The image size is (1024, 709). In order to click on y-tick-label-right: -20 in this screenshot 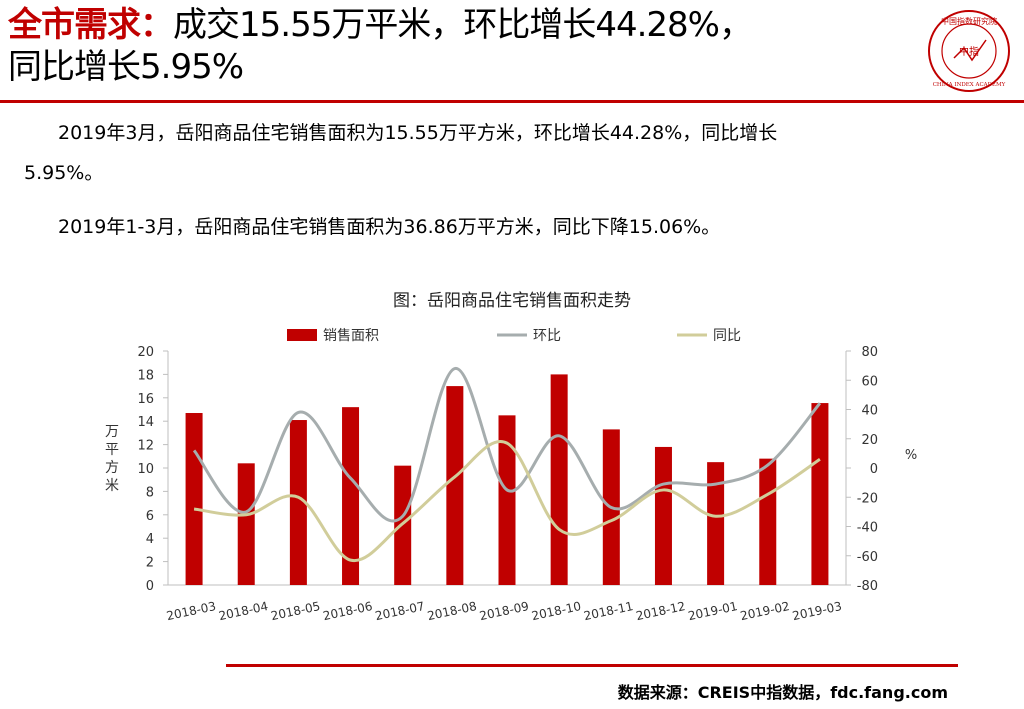, I will do `click(867, 498)`.